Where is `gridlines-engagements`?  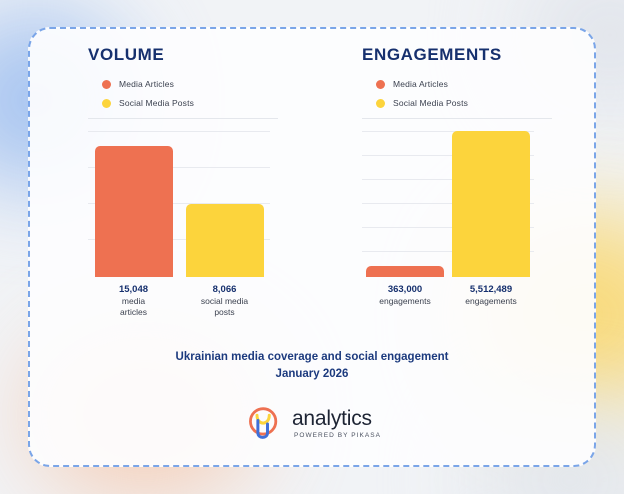
gridlines-engagements is located at coordinates (448, 201).